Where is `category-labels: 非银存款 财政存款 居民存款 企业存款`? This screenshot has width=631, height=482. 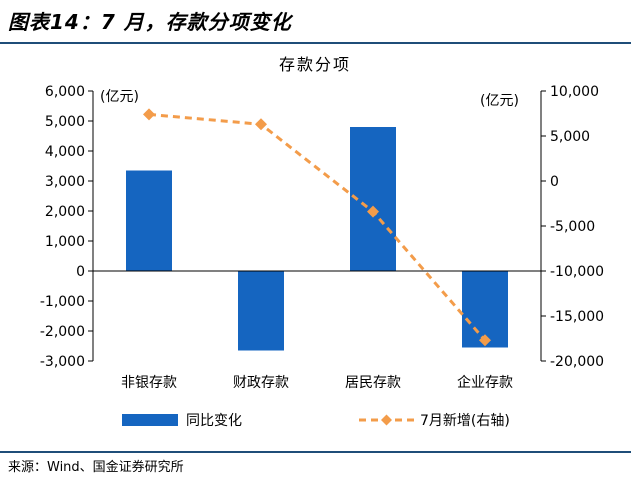
category-labels: 非银存款 财政存款 居民存款 企业存款 is located at coordinates (317, 382).